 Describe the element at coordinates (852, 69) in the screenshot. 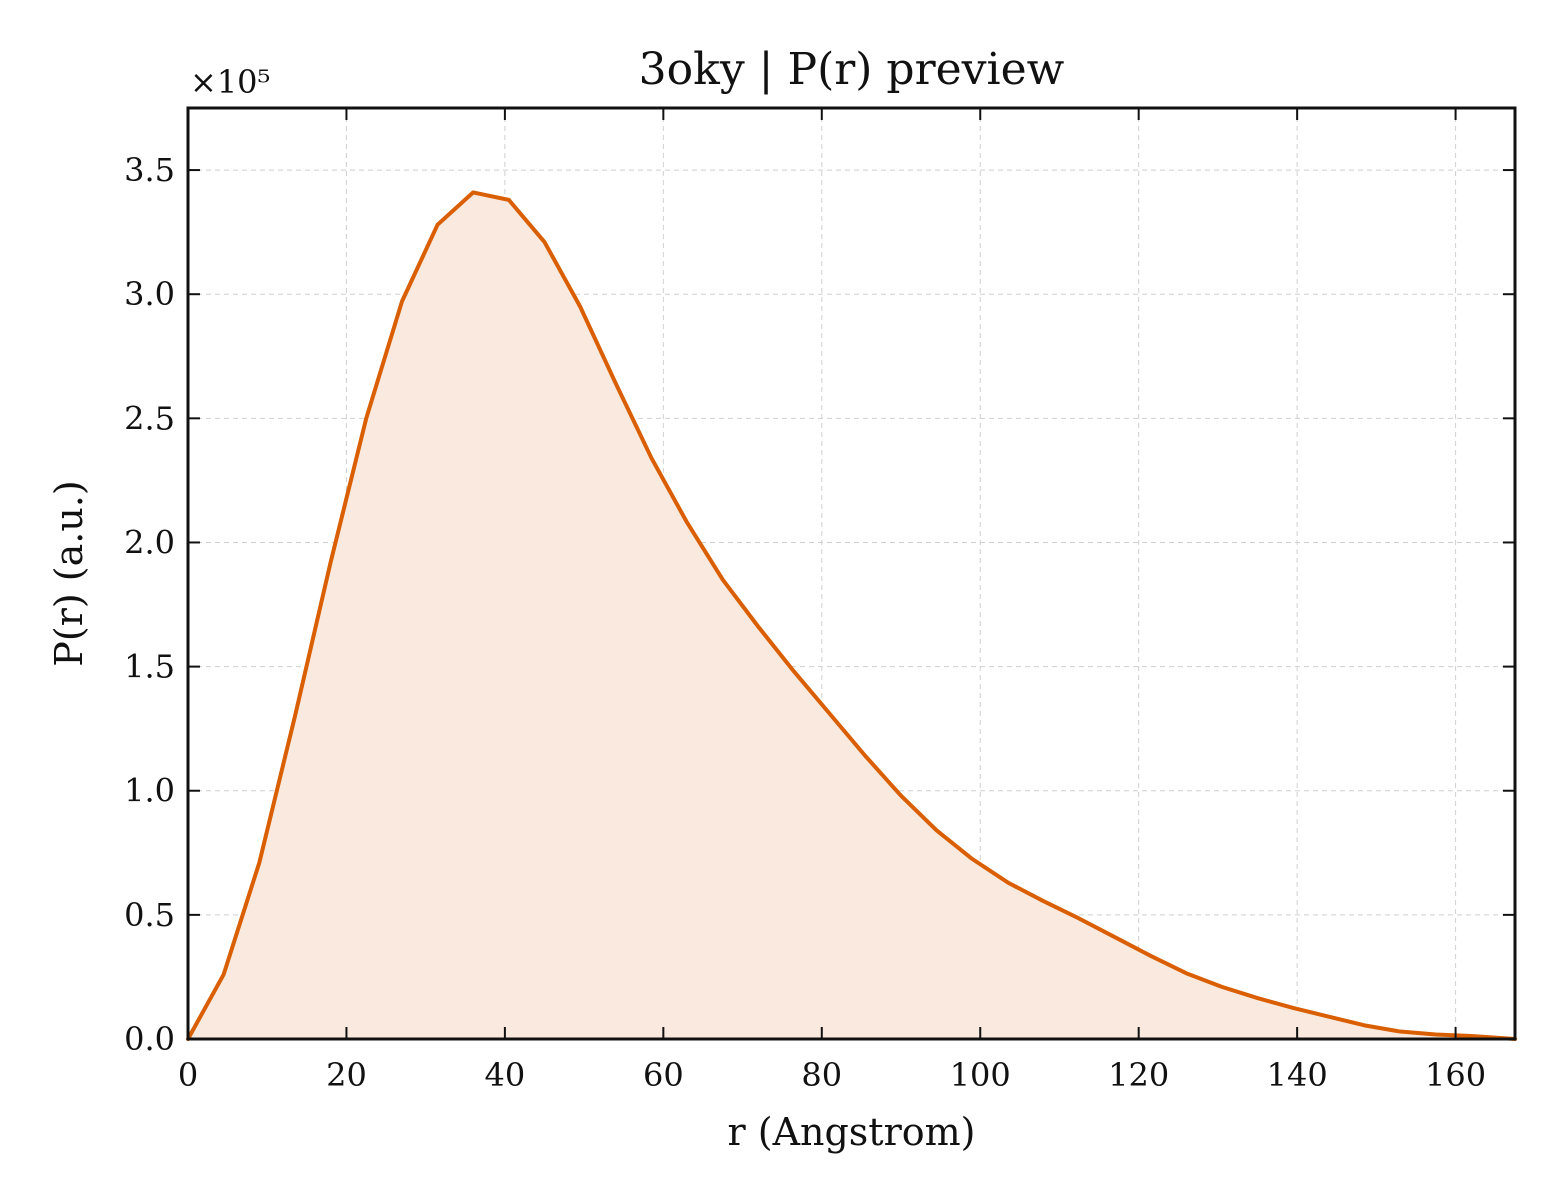

I see `chart-title: 3oky | P(r) preview` at that location.